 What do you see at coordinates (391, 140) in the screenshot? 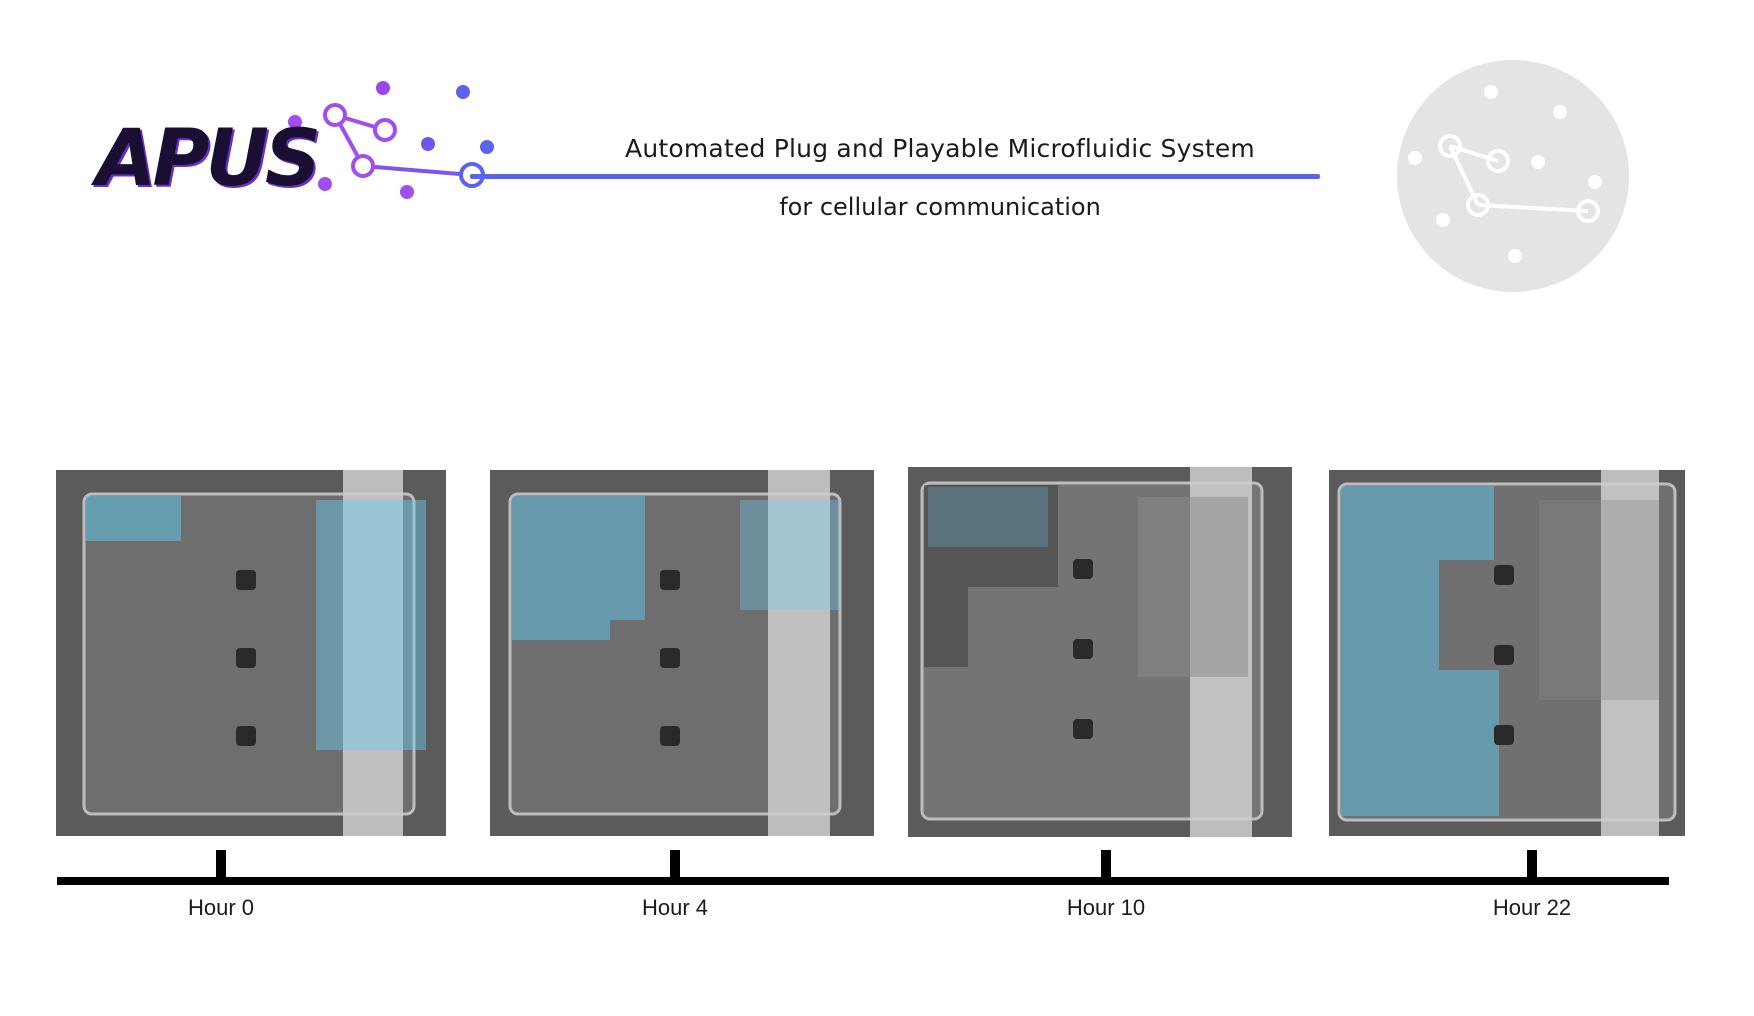
I see `network-logo-icon` at bounding box center [391, 140].